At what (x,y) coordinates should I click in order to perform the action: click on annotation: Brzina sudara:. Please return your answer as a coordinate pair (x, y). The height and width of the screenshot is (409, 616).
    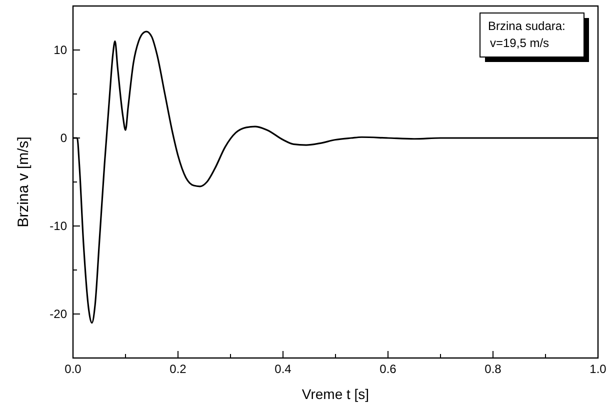
    Looking at the image, I should click on (527, 26).